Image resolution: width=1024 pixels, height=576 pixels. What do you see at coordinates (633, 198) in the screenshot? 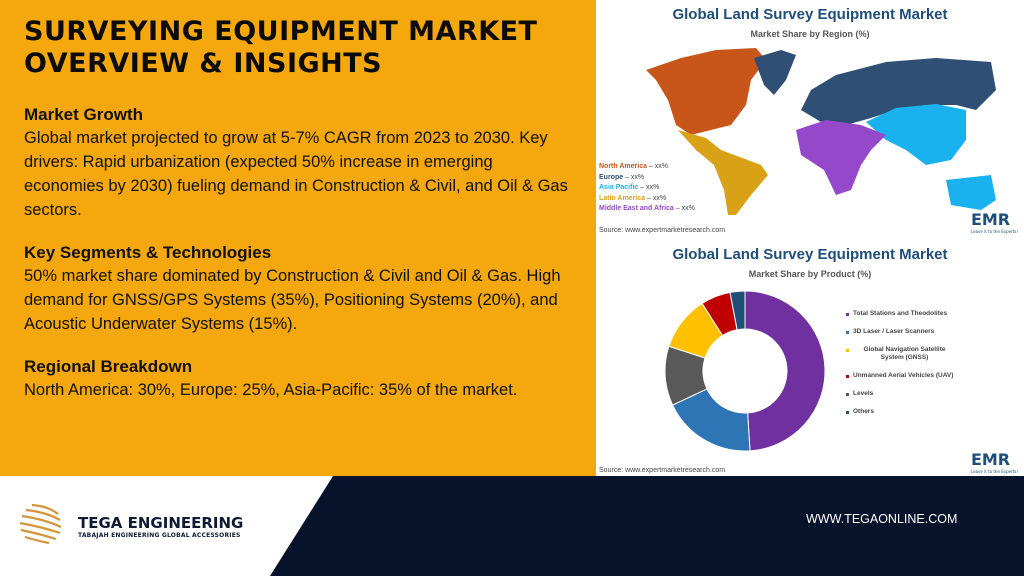
I see `legend-item: Latin America – xx%` at bounding box center [633, 198].